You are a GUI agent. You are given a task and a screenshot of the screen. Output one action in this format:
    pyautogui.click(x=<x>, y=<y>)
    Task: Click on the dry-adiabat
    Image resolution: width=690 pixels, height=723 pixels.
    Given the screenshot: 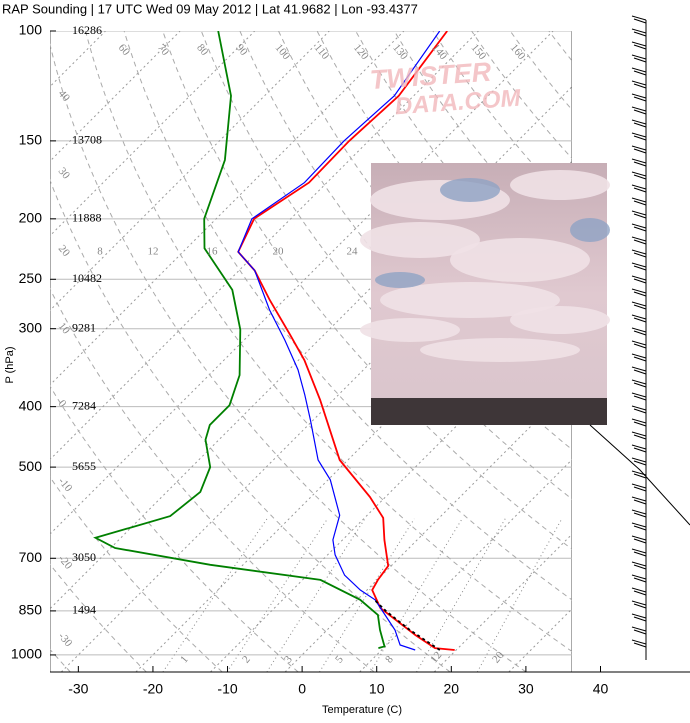 What is the action you would take?
    pyautogui.click(x=677, y=351)
    